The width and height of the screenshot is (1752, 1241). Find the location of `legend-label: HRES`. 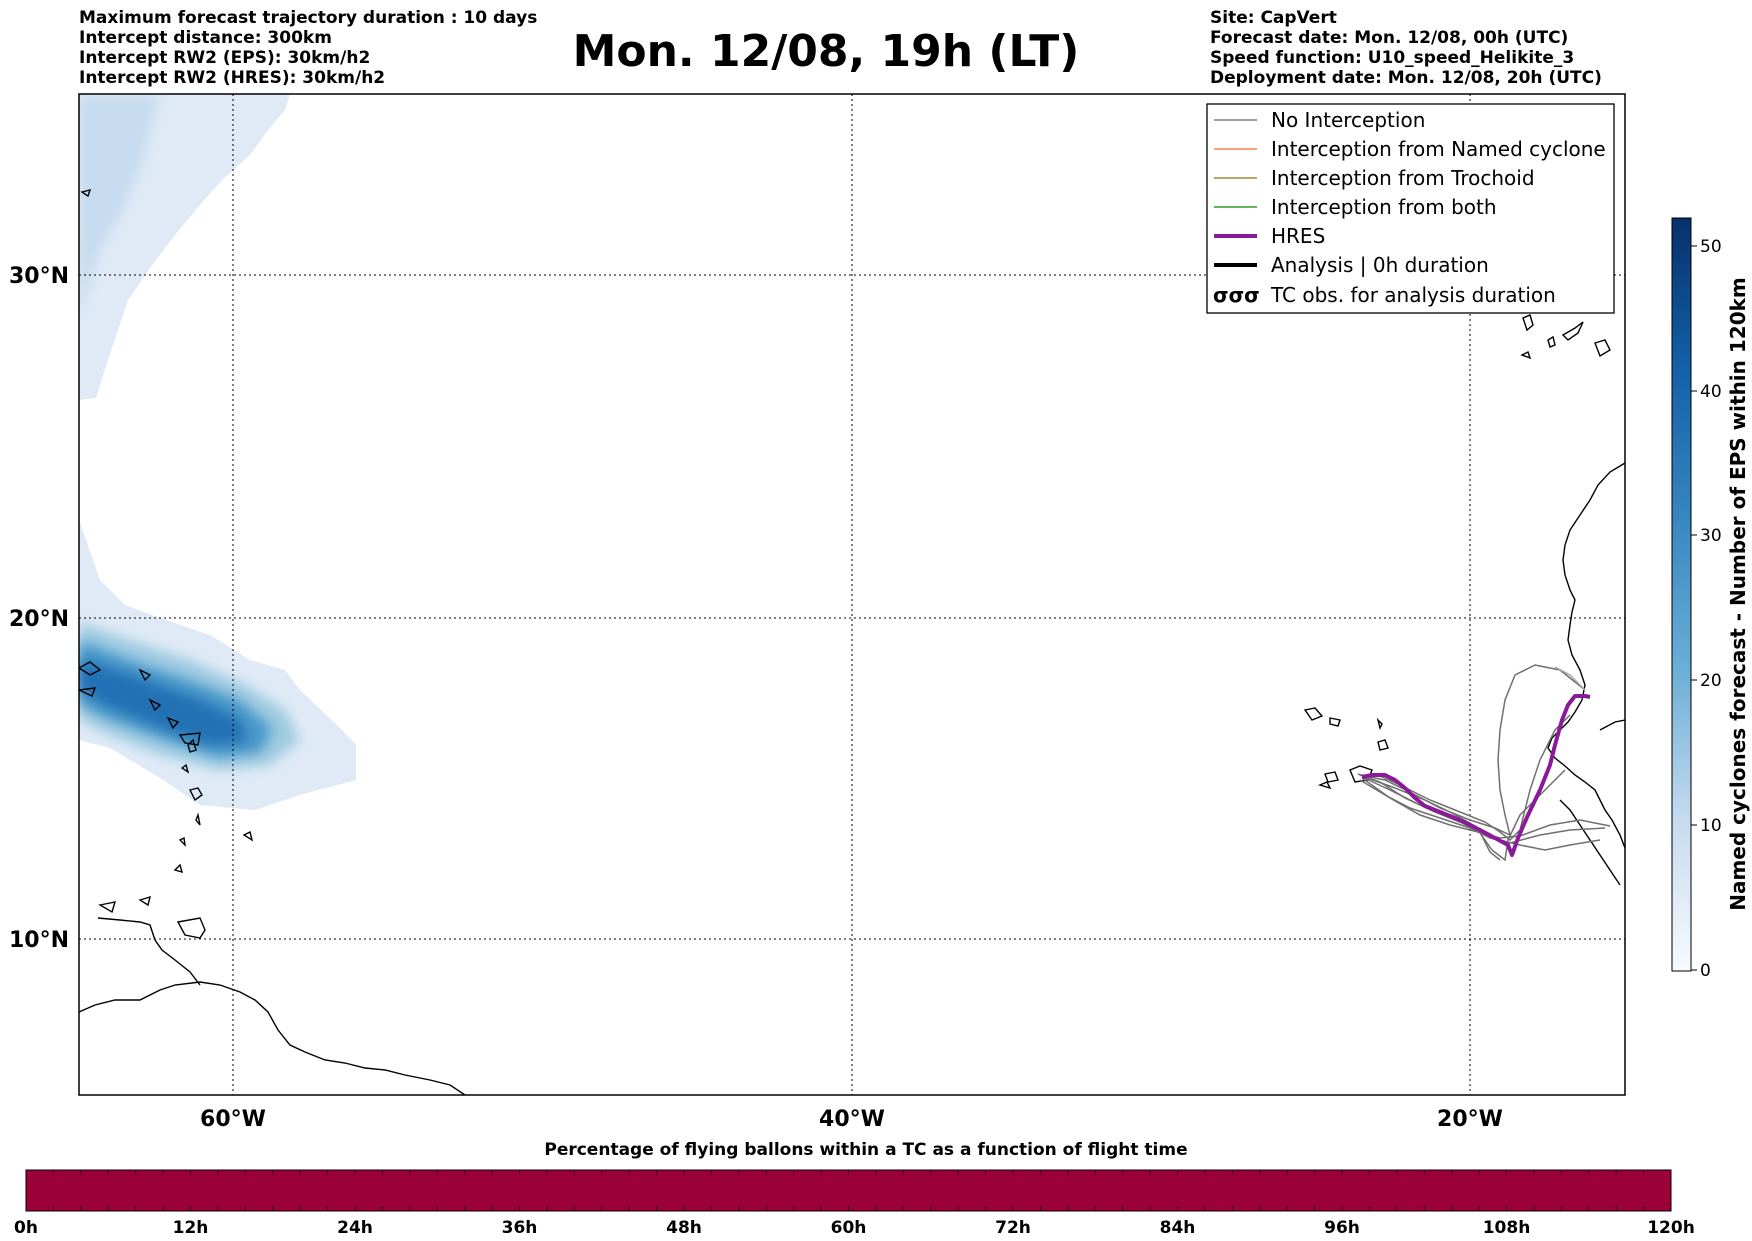

legend-label: HRES is located at coordinates (1298, 236).